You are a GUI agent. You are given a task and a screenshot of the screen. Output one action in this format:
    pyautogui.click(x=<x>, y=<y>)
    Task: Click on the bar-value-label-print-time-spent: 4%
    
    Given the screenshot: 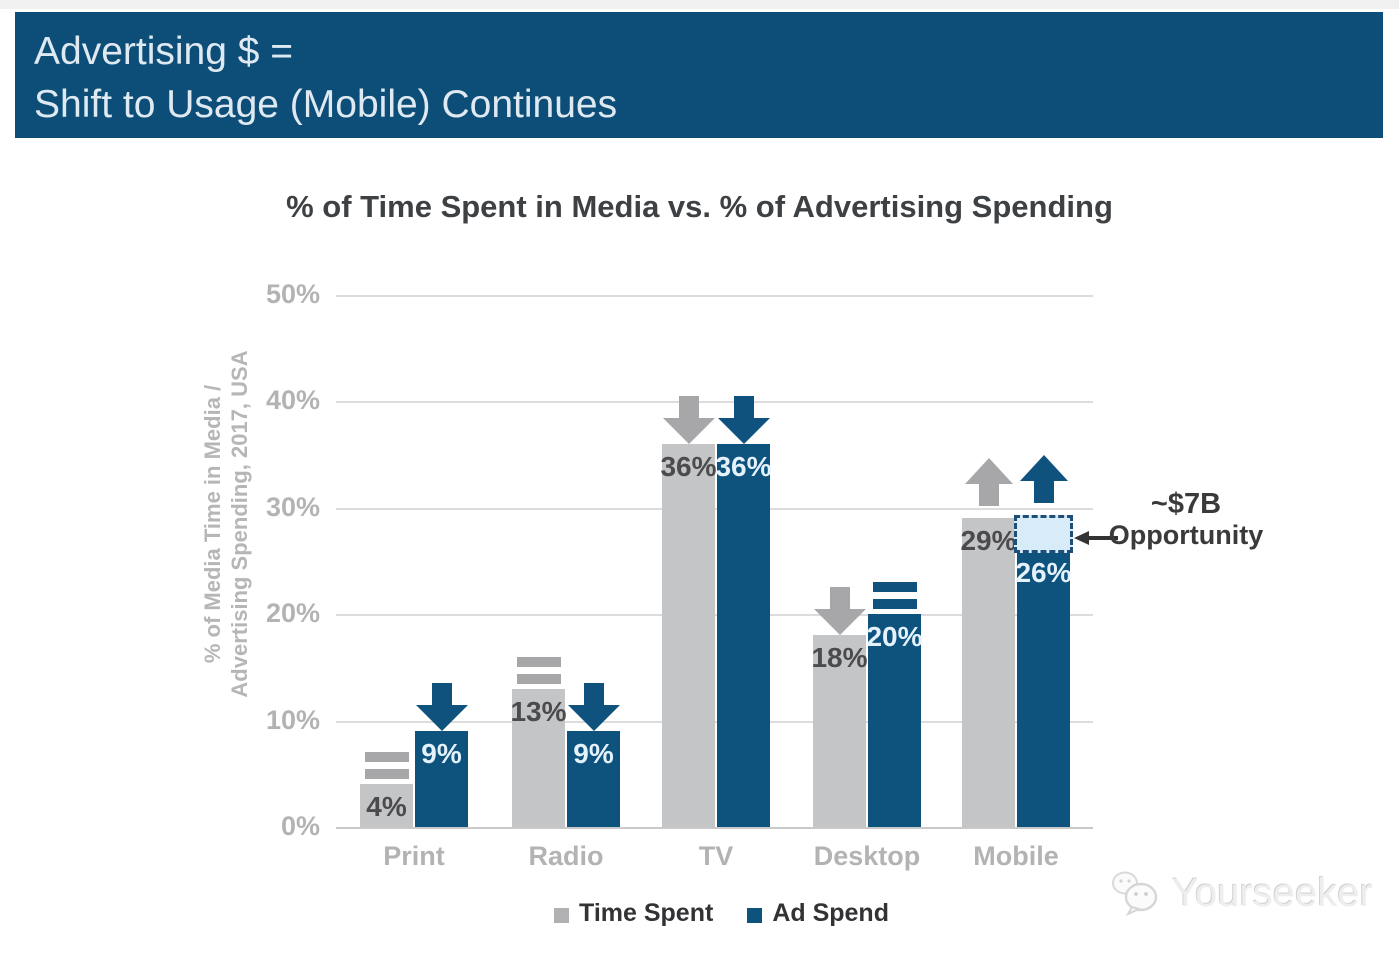 What is the action you would take?
    pyautogui.click(x=386, y=806)
    